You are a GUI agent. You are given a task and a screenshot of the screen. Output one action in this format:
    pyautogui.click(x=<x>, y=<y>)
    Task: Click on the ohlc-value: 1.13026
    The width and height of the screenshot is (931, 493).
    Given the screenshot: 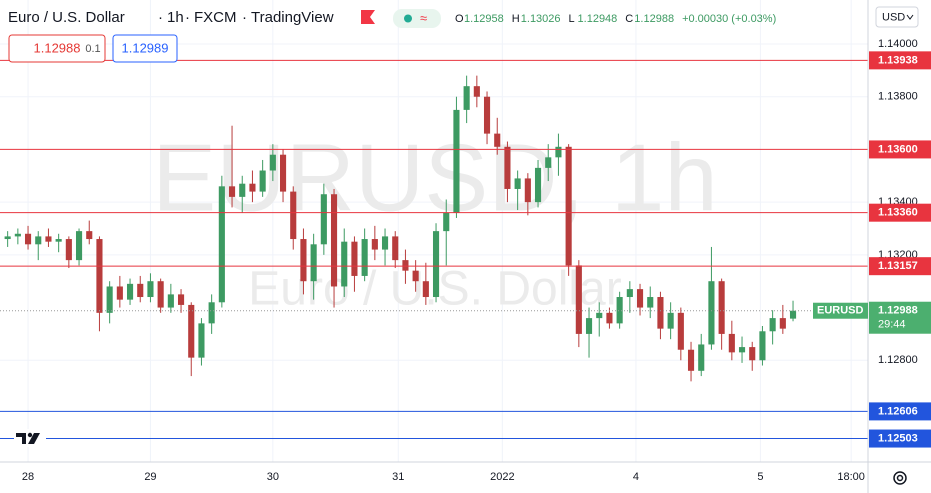 What is the action you would take?
    pyautogui.click(x=541, y=19)
    